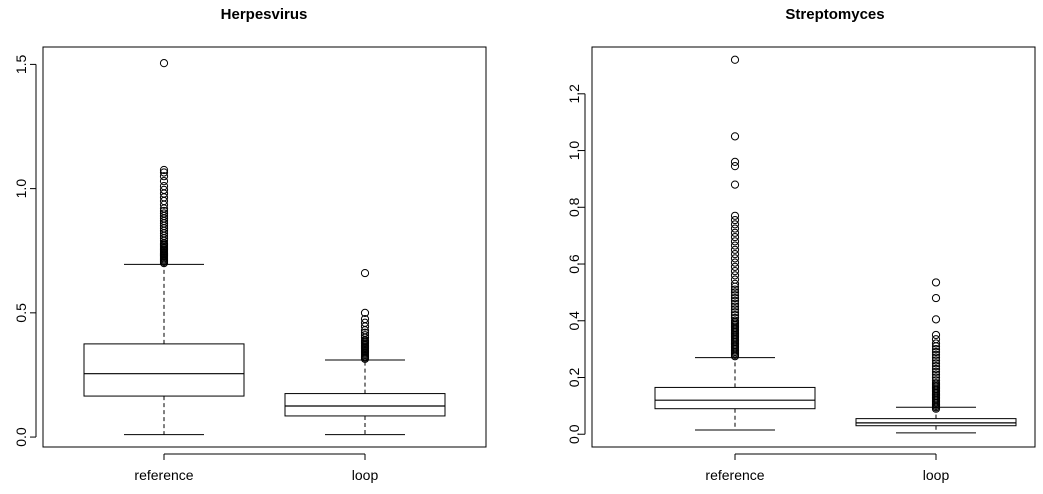 This screenshot has width=1043, height=494. I want to click on y-tick-label: 1.2, so click(574, 94).